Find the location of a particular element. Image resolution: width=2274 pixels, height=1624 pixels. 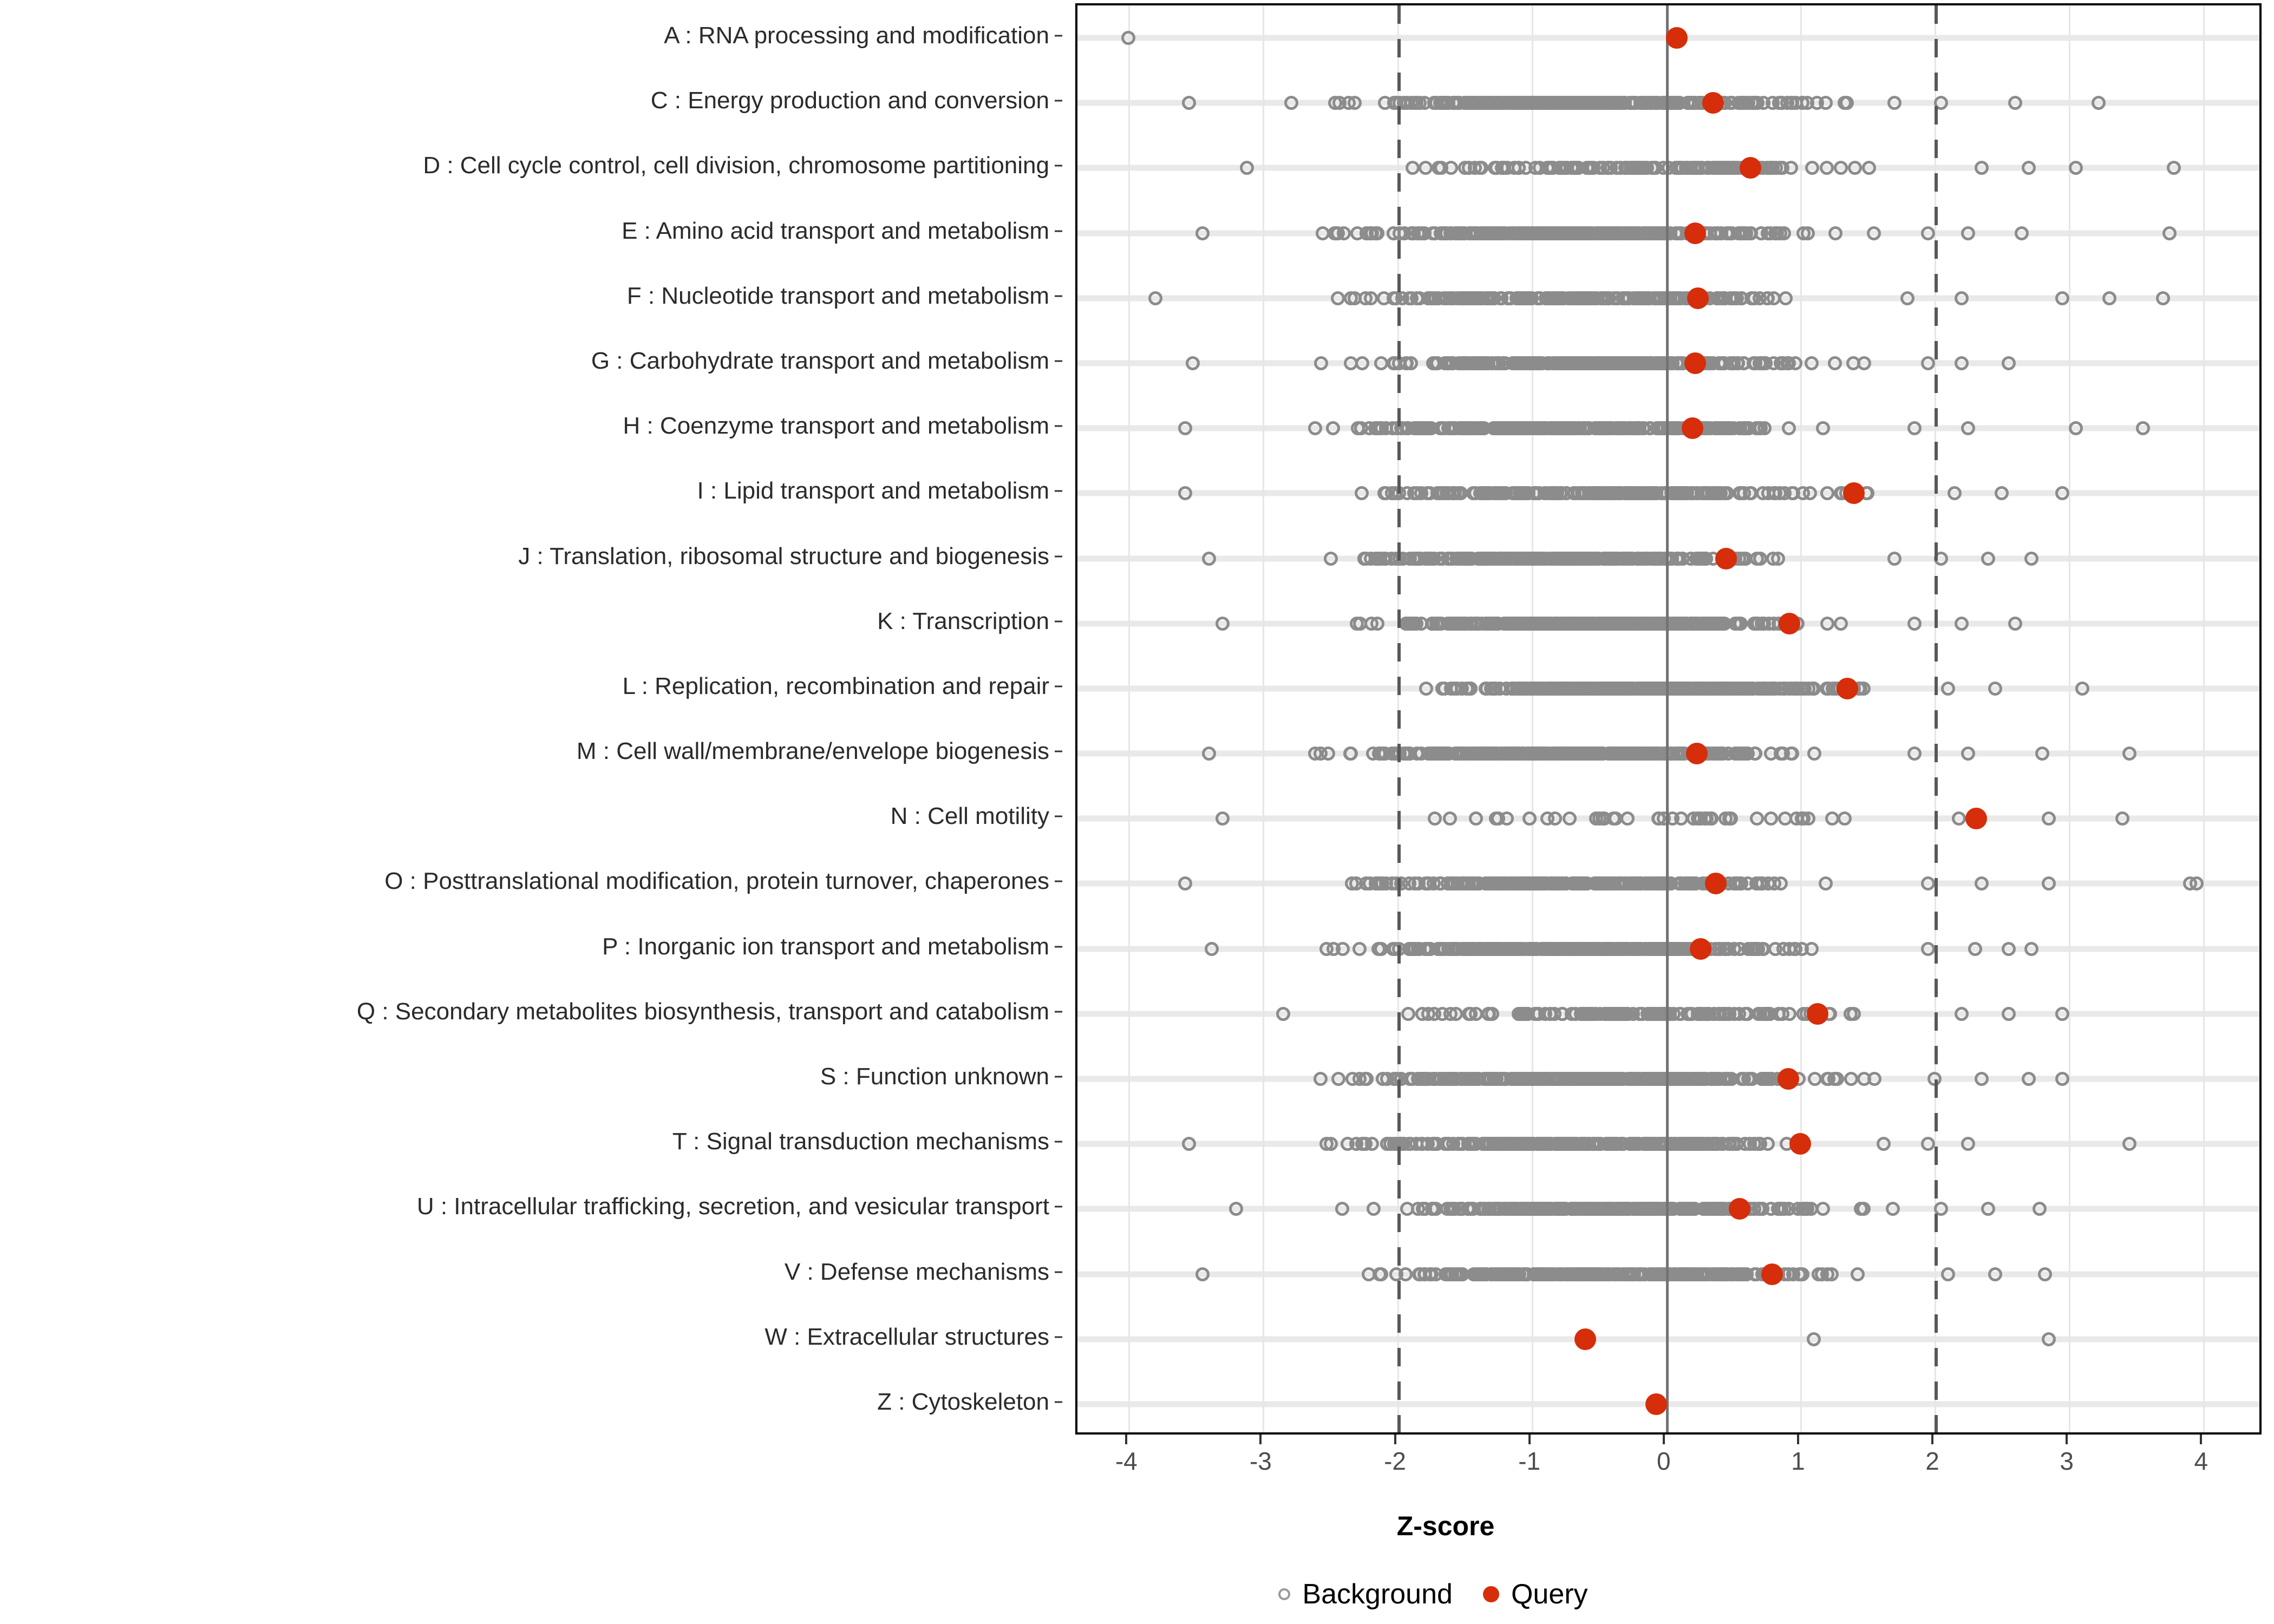

y-axis-category-label: K : Transcription is located at coordinates (963, 621).